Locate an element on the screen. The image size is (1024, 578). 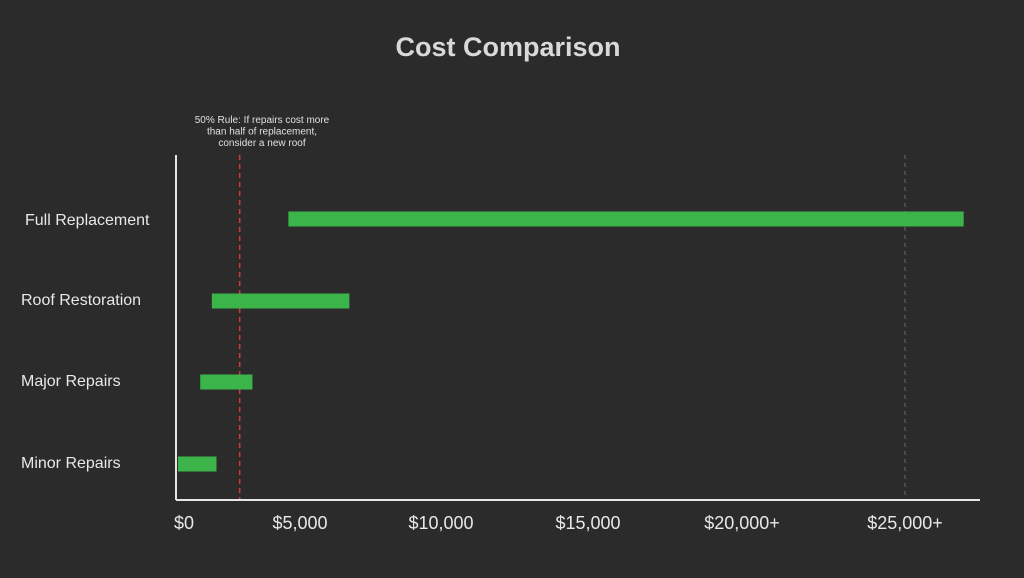
x-tick-label: $10,000 is located at coordinates (440, 523).